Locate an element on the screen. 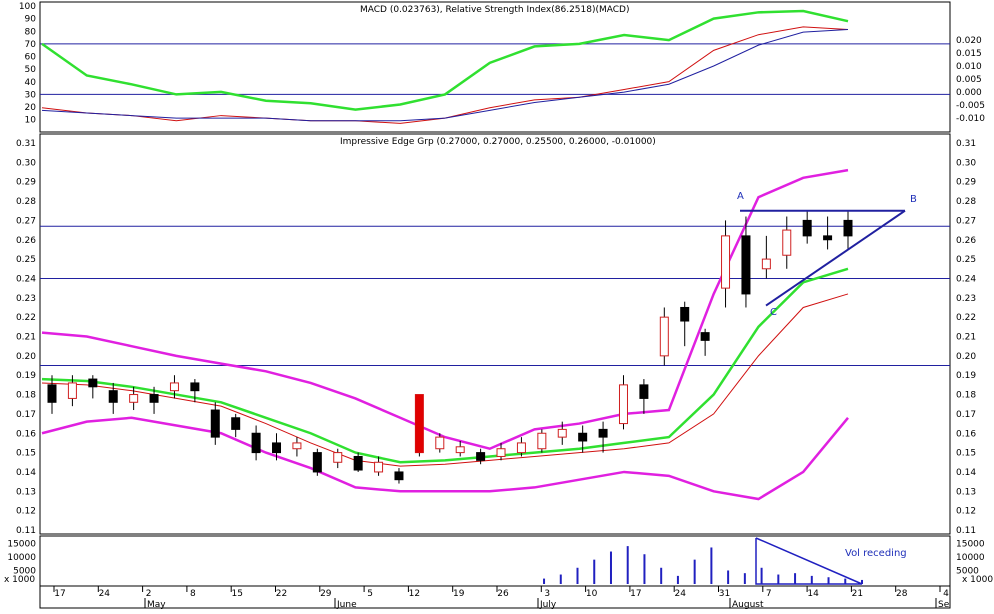 The image size is (994, 614). price-left-tick: 0.30 is located at coordinates (26, 163).